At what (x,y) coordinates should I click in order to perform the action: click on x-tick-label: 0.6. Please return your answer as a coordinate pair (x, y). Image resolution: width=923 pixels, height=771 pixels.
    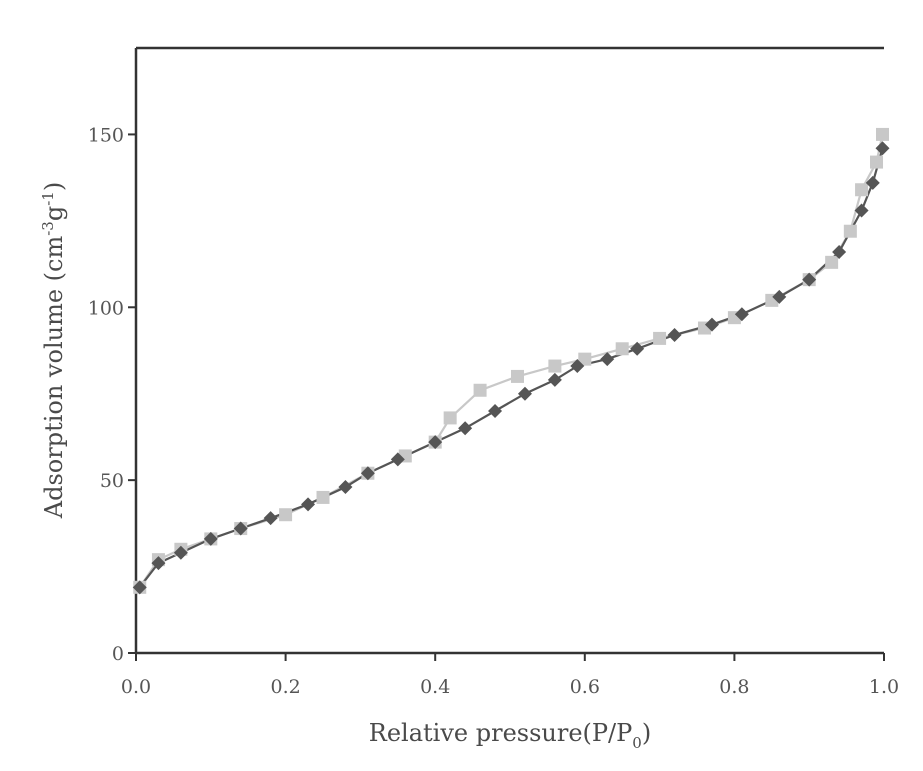
    Looking at the image, I should click on (585, 687).